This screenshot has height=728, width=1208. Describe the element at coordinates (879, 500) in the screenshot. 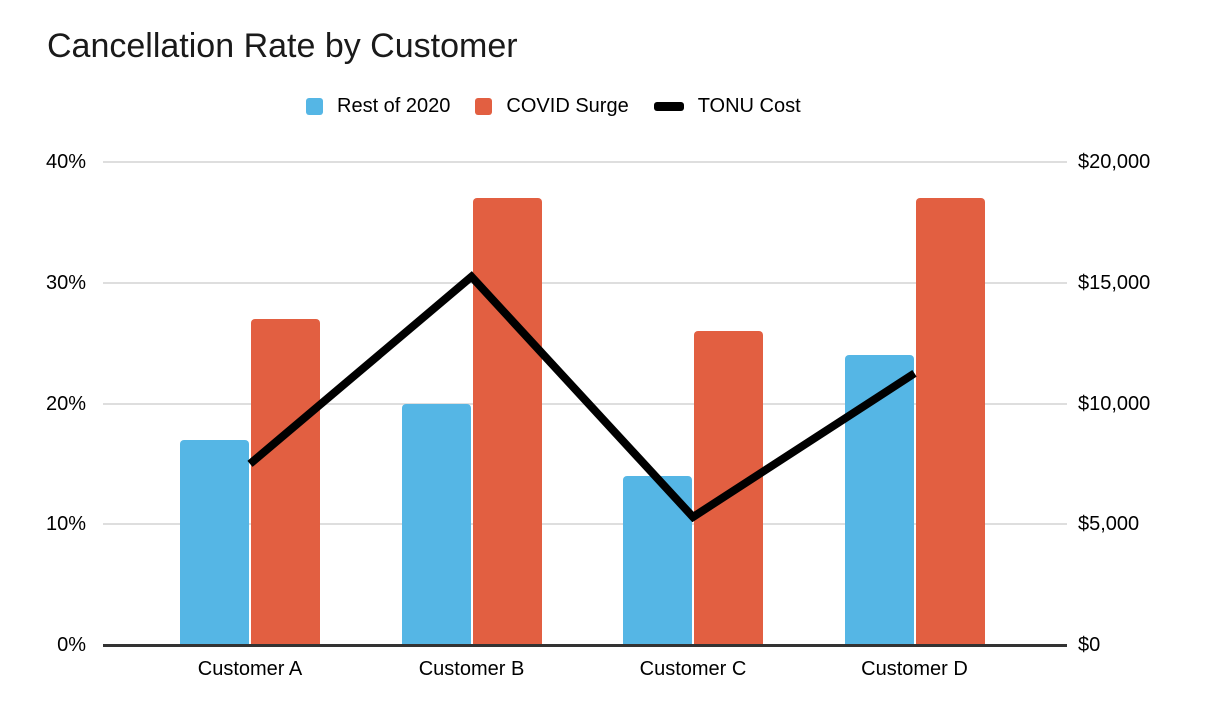

I see `bar-rest-of-2020-customer-d` at that location.